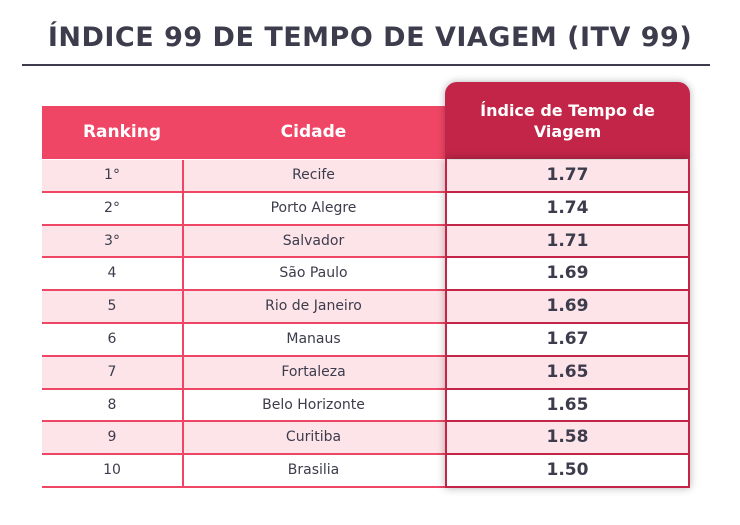 The height and width of the screenshot is (525, 740). What do you see at coordinates (313, 404) in the screenshot?
I see `city-cell: Belo Horizonte` at bounding box center [313, 404].